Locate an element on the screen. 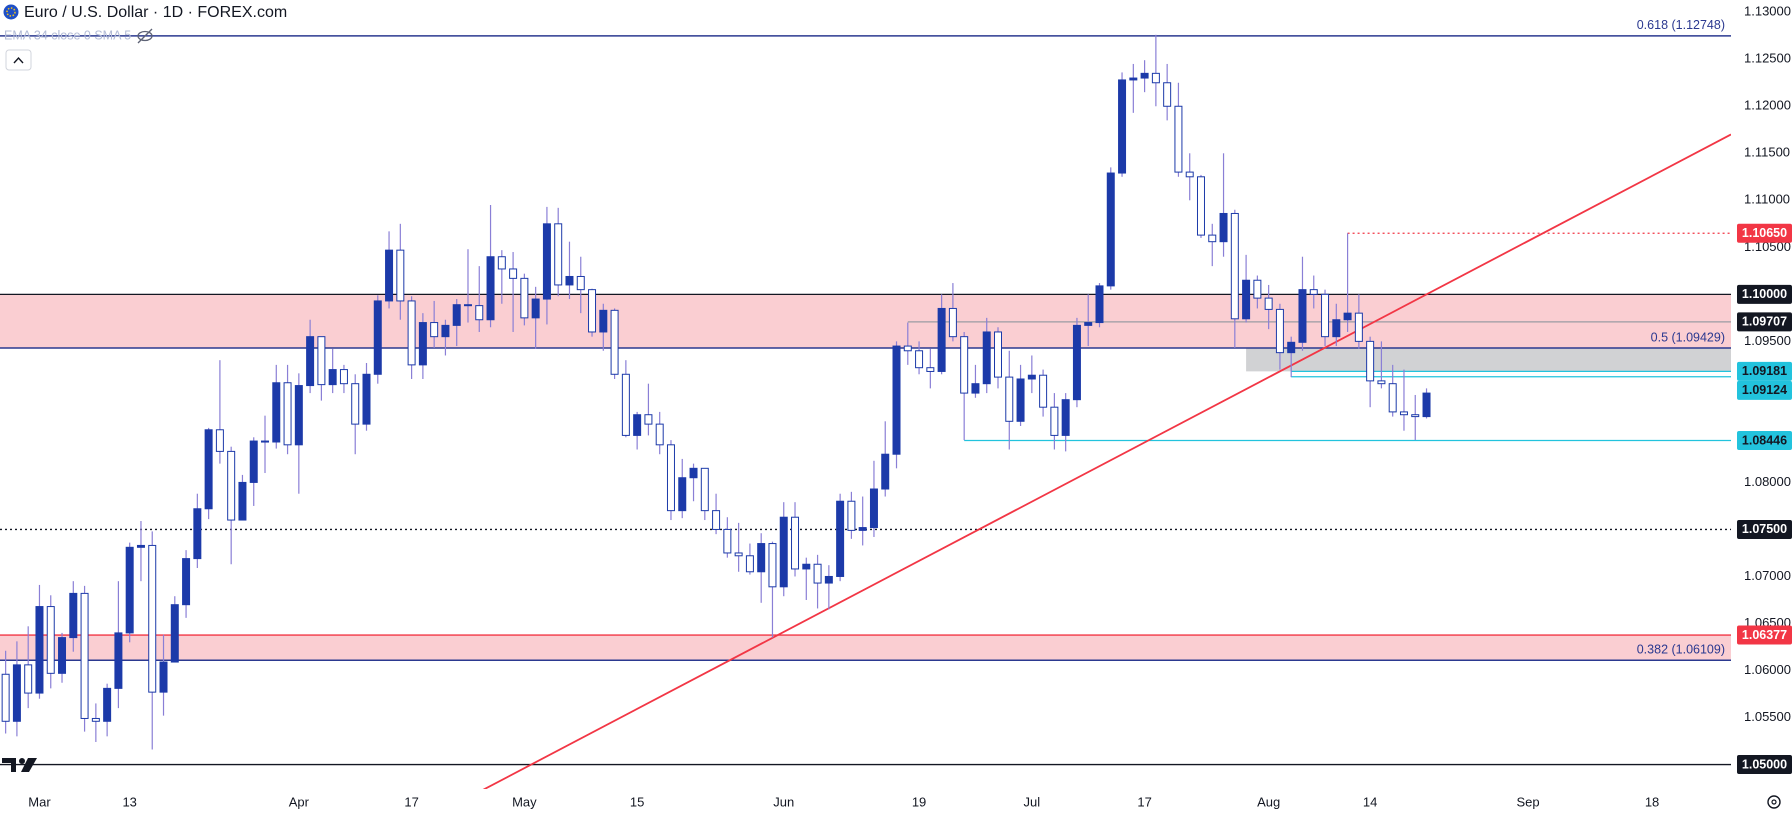 The image size is (1792, 815). fib-label: 0.5 (1.09429) is located at coordinates (1688, 337).